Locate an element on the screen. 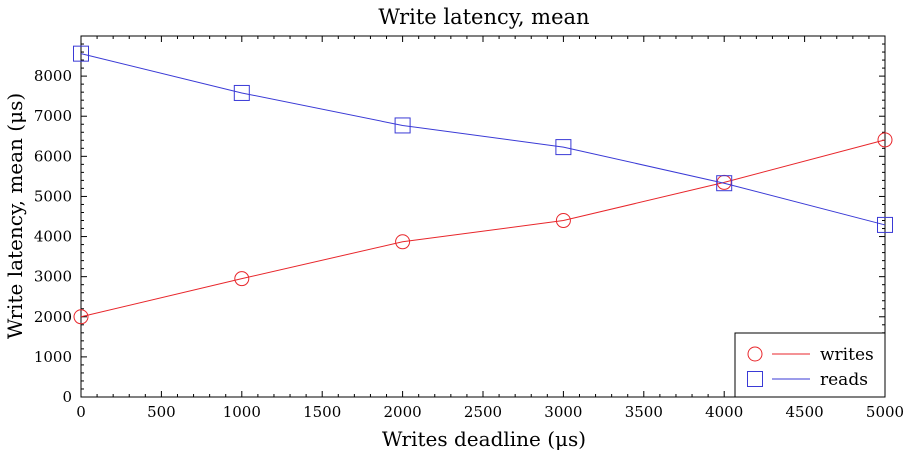 The image size is (910, 456). y-tick-label: 1000 is located at coordinates (53, 357).